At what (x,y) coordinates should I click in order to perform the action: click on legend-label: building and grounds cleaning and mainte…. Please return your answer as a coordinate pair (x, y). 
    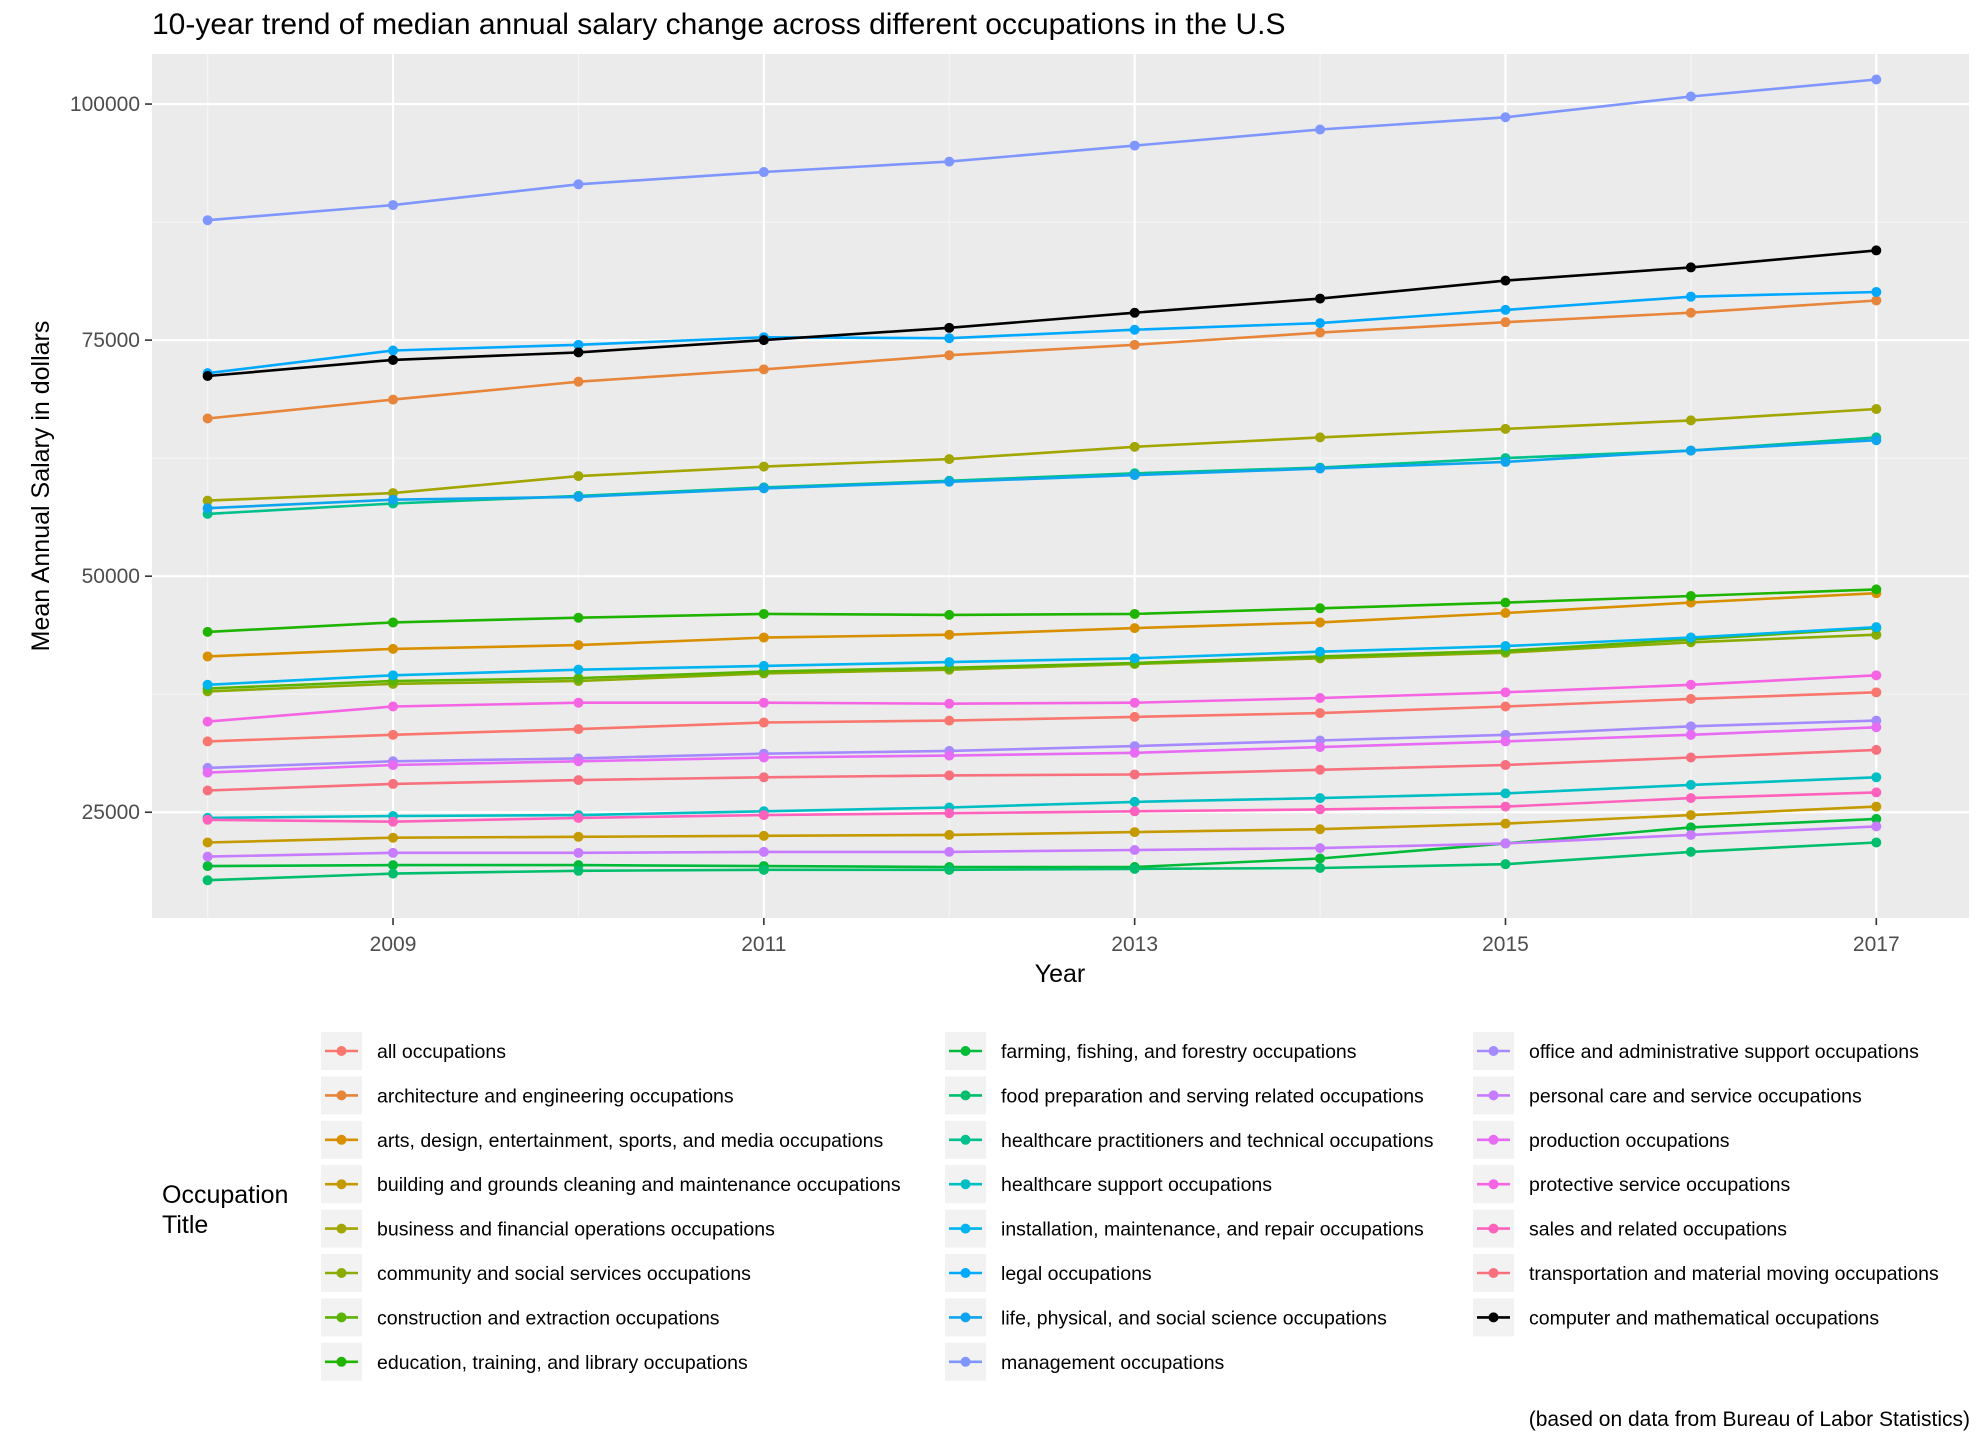
    Looking at the image, I should click on (639, 1185).